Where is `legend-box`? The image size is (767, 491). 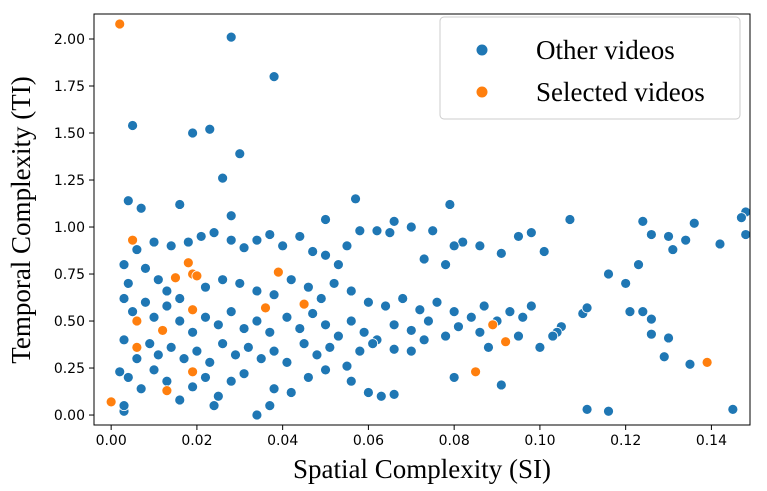
legend-box is located at coordinates (590, 68).